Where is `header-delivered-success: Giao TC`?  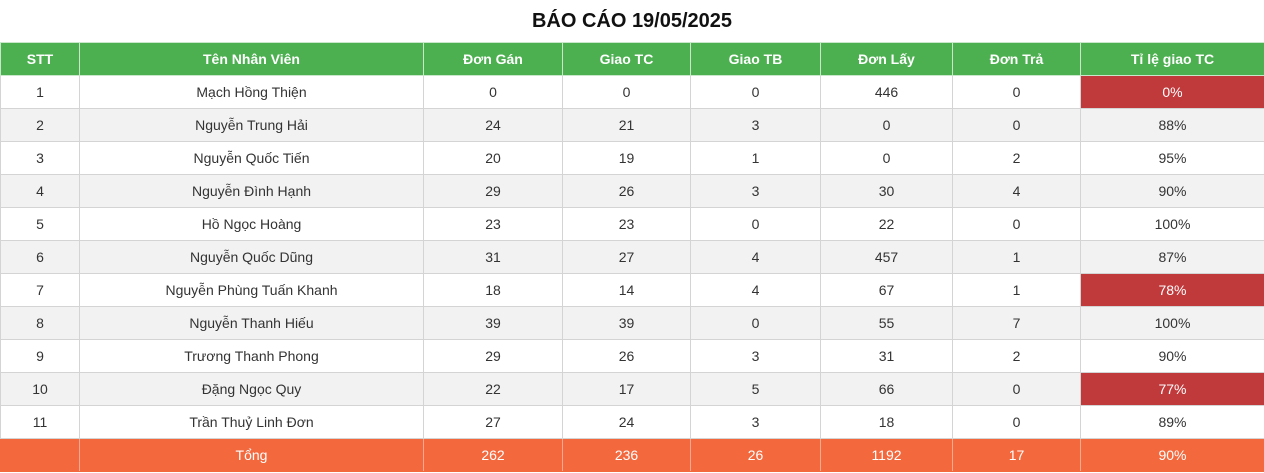 header-delivered-success: Giao TC is located at coordinates (626, 59).